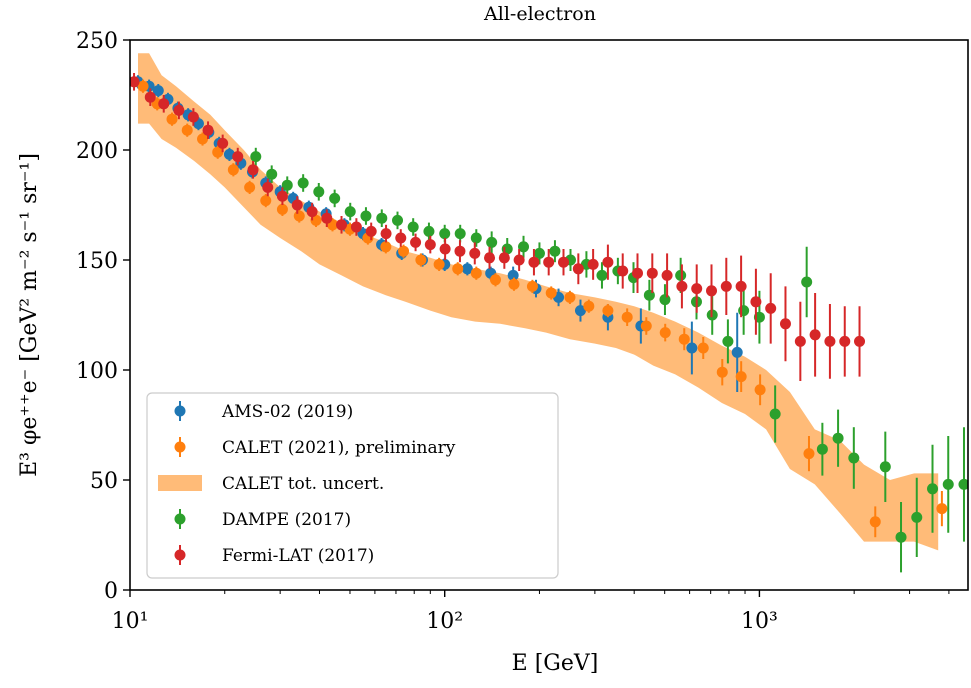 Image resolution: width=971 pixels, height=688 pixels. Describe the element at coordinates (97, 371) in the screenshot. I see `y-tick-label: 100` at that location.